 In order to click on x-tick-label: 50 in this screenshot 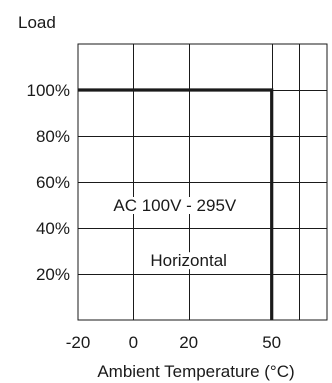, I will do `click(271, 342)`.